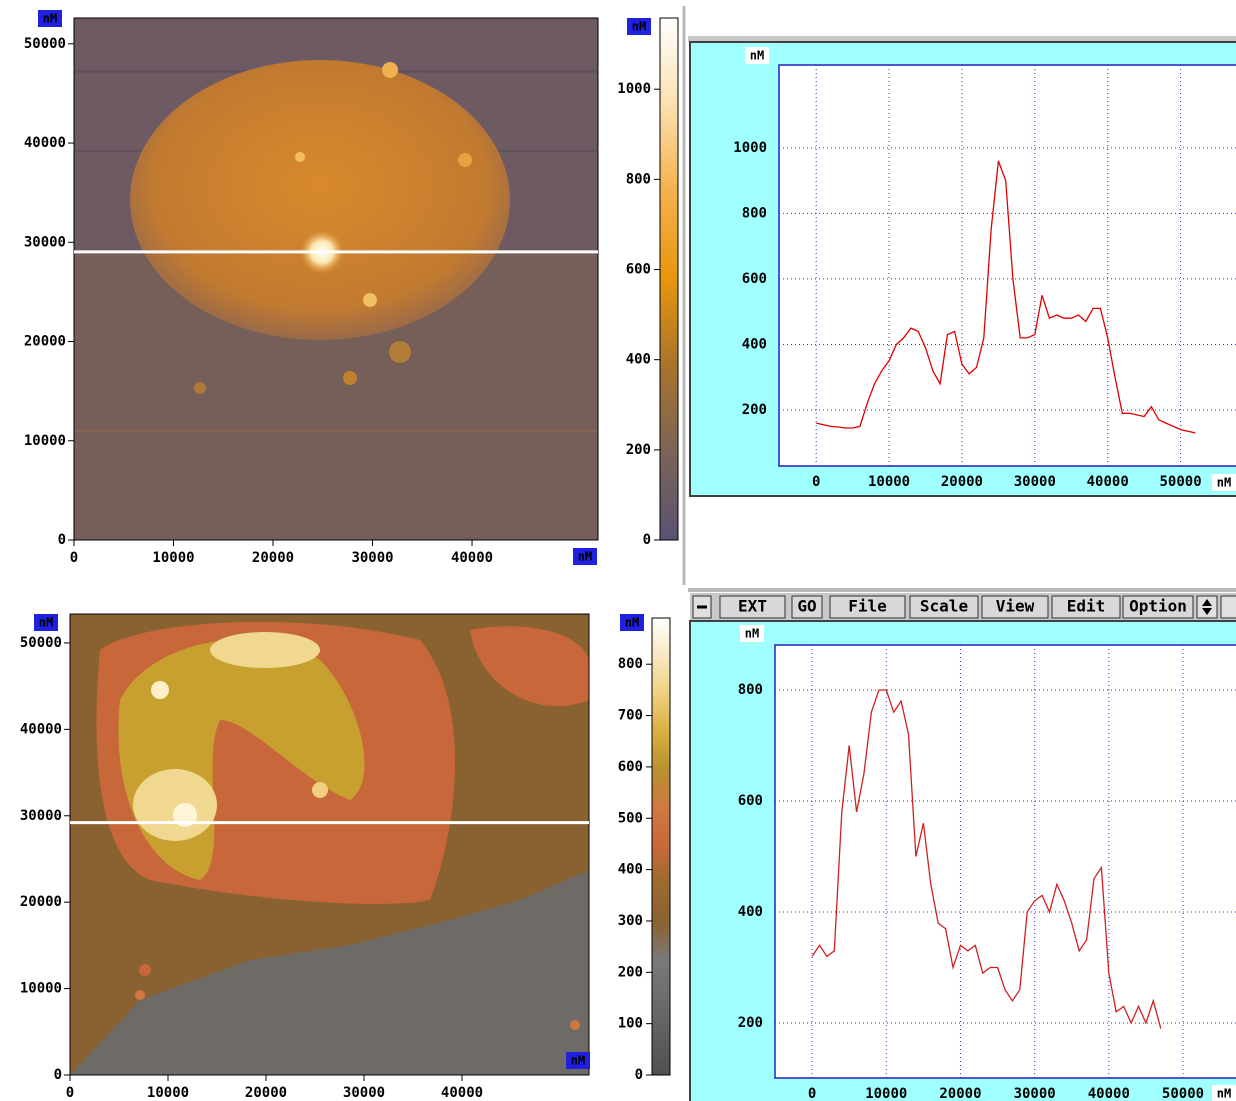  What do you see at coordinates (750, 1023) in the screenshot?
I see `y-tick-label: 200` at bounding box center [750, 1023].